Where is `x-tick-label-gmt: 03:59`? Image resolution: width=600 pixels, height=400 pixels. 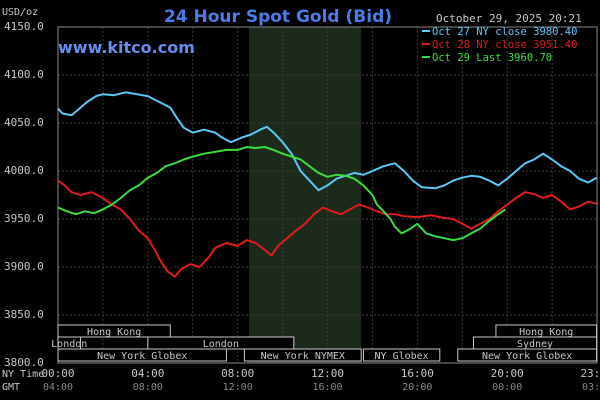 x-tick-label-gmt: 03:59 is located at coordinates (591, 387).